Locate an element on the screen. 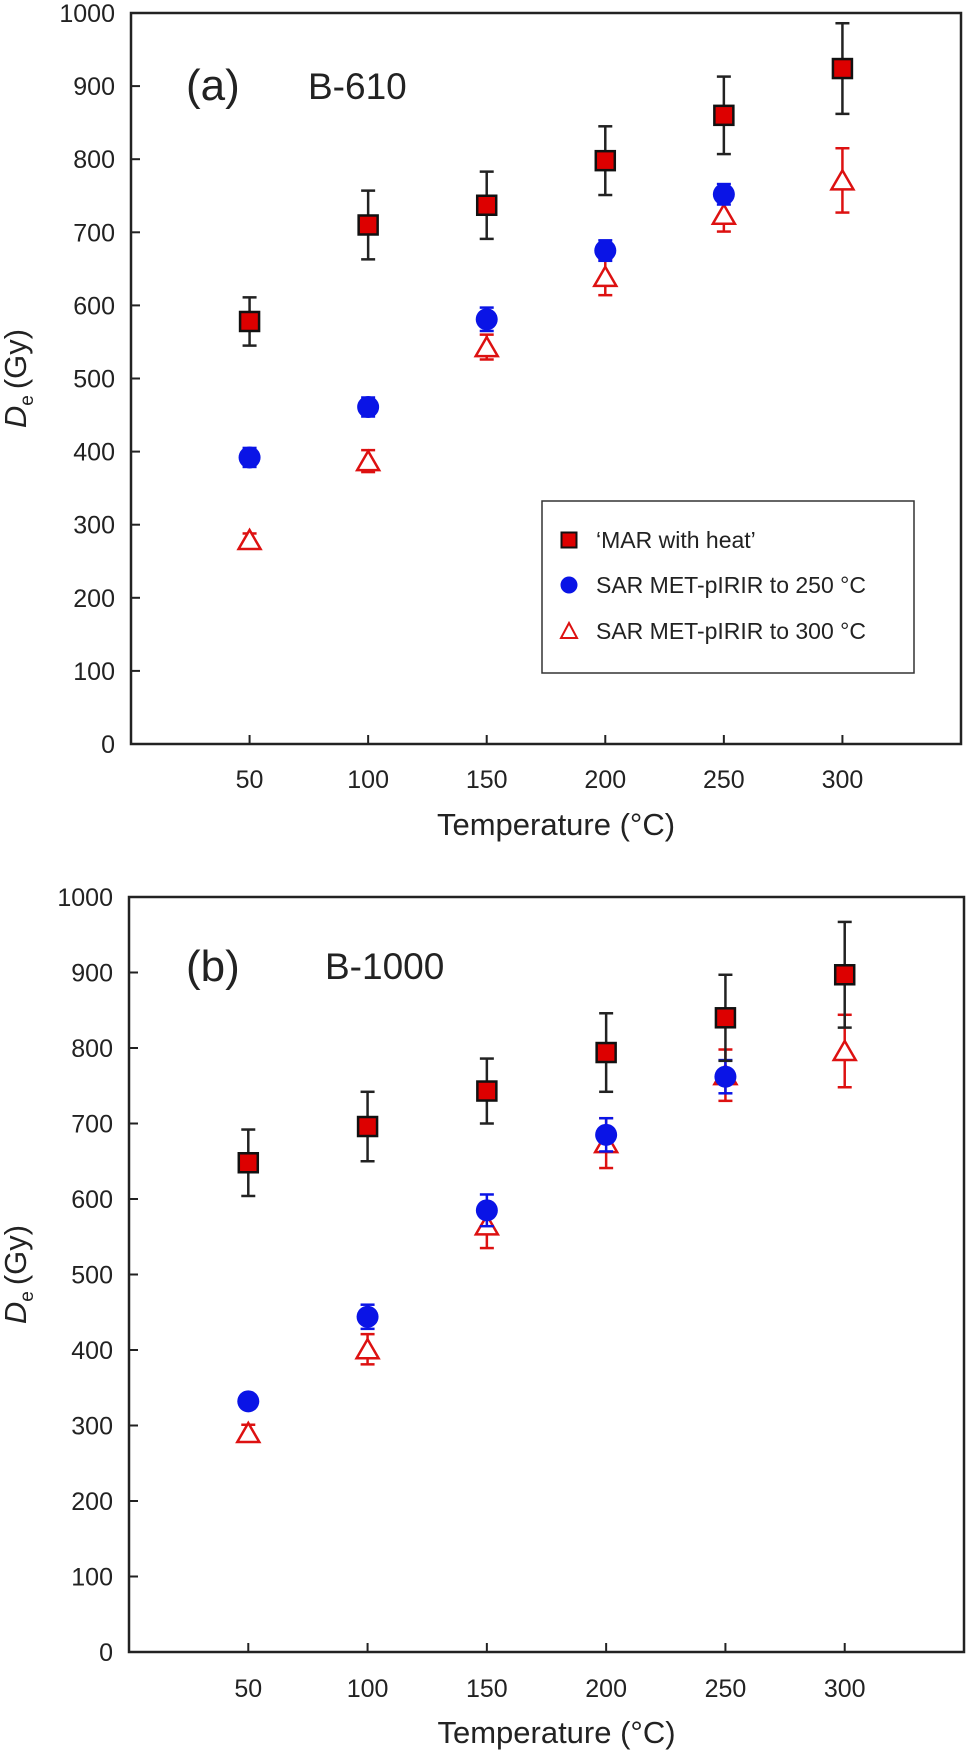  legend-label: SAR MET-pIRIR to 250 °C is located at coordinates (731, 585).